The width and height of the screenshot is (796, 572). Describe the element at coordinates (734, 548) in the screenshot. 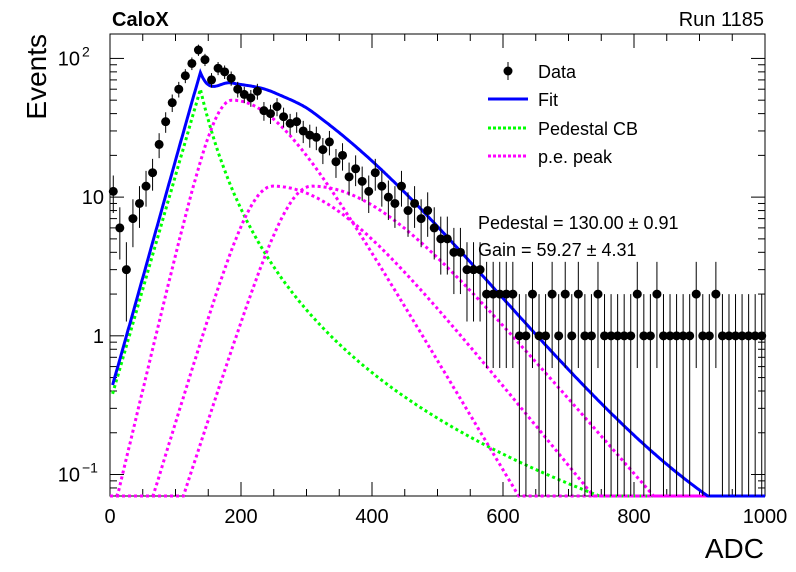

I see `x-axis-label: ADC` at that location.